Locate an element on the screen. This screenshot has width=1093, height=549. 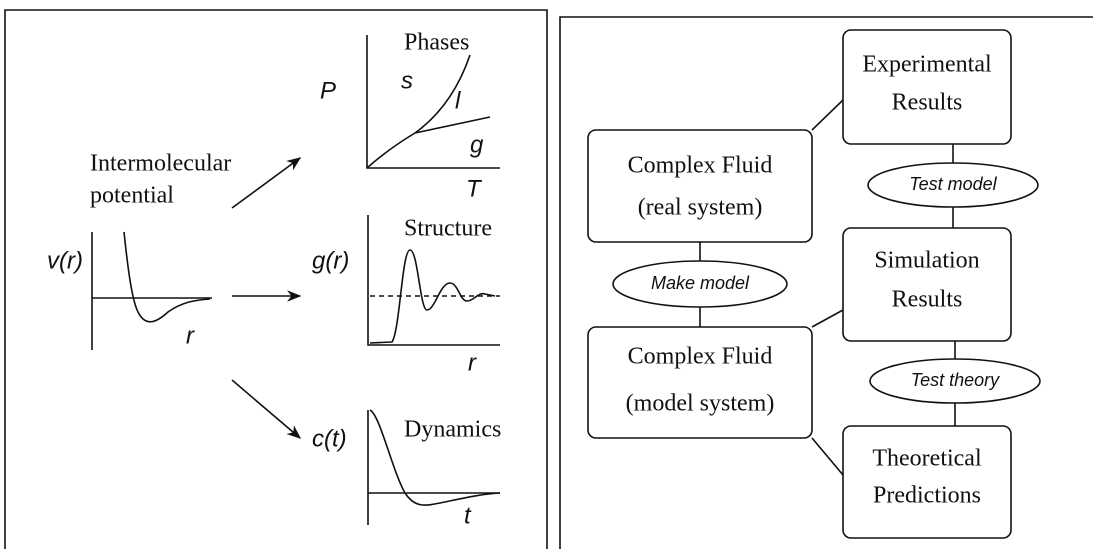
box-label: Theoretical is located at coordinates (927, 459).